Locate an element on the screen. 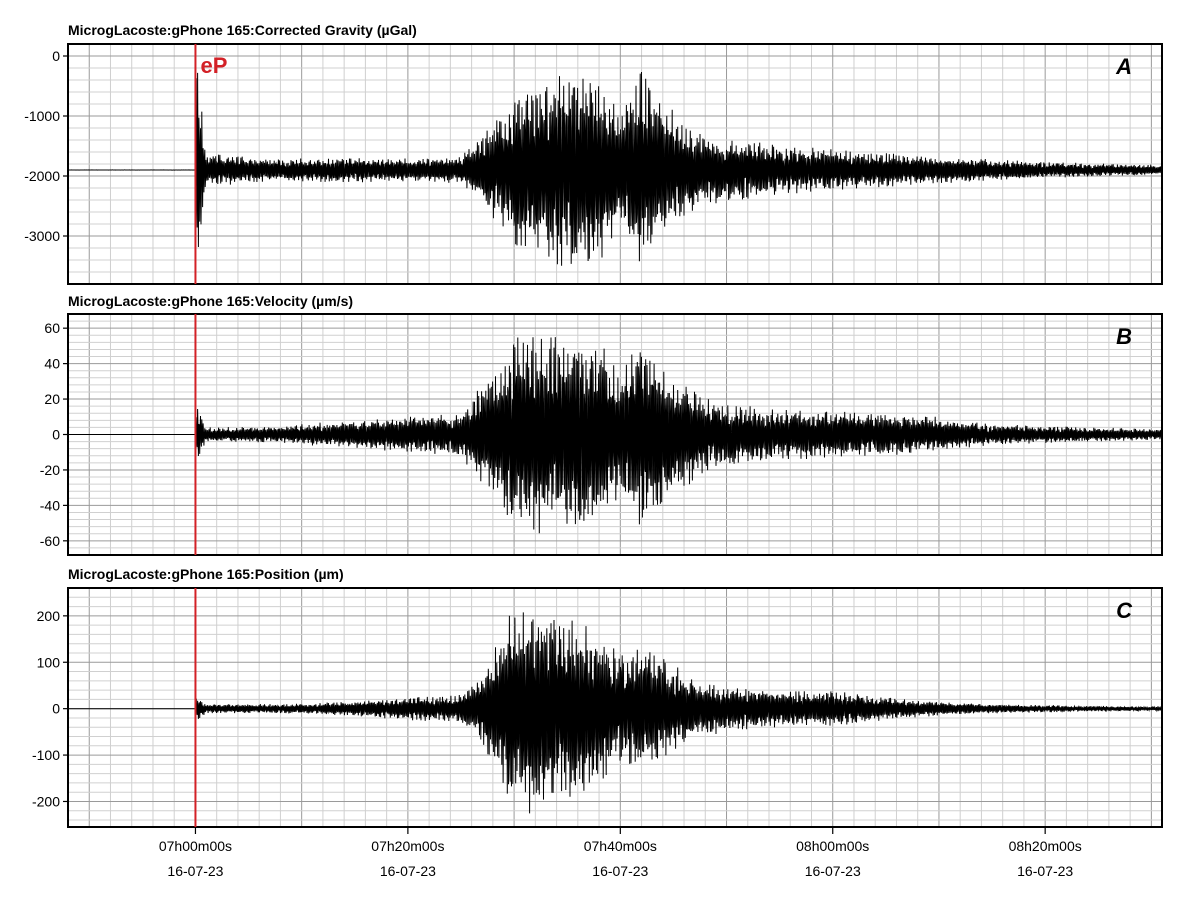 The width and height of the screenshot is (1199, 897). event-label: eP is located at coordinates (213, 65).